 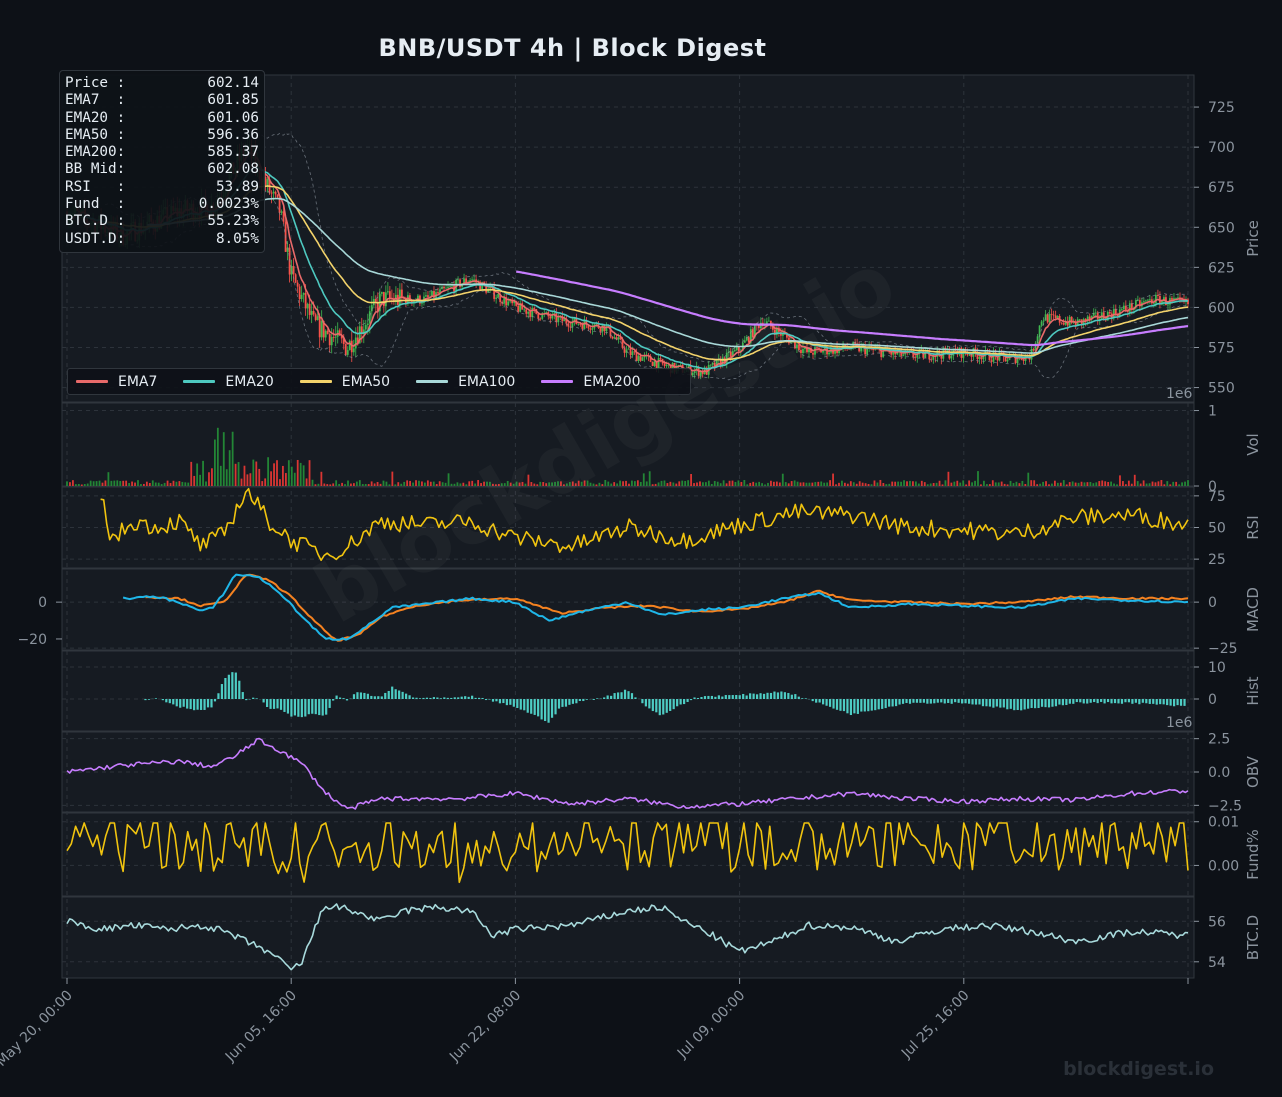 What do you see at coordinates (1217, 668) in the screenshot?
I see `y-tick-label: 10` at bounding box center [1217, 668].